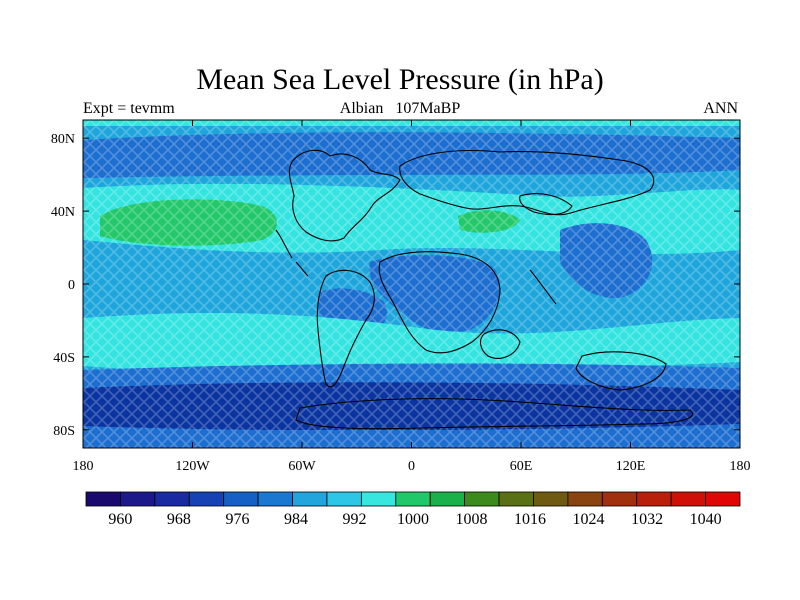 This screenshot has height=600, width=800. Describe the element at coordinates (631, 466) in the screenshot. I see `lon-tick-label: 120E` at that location.